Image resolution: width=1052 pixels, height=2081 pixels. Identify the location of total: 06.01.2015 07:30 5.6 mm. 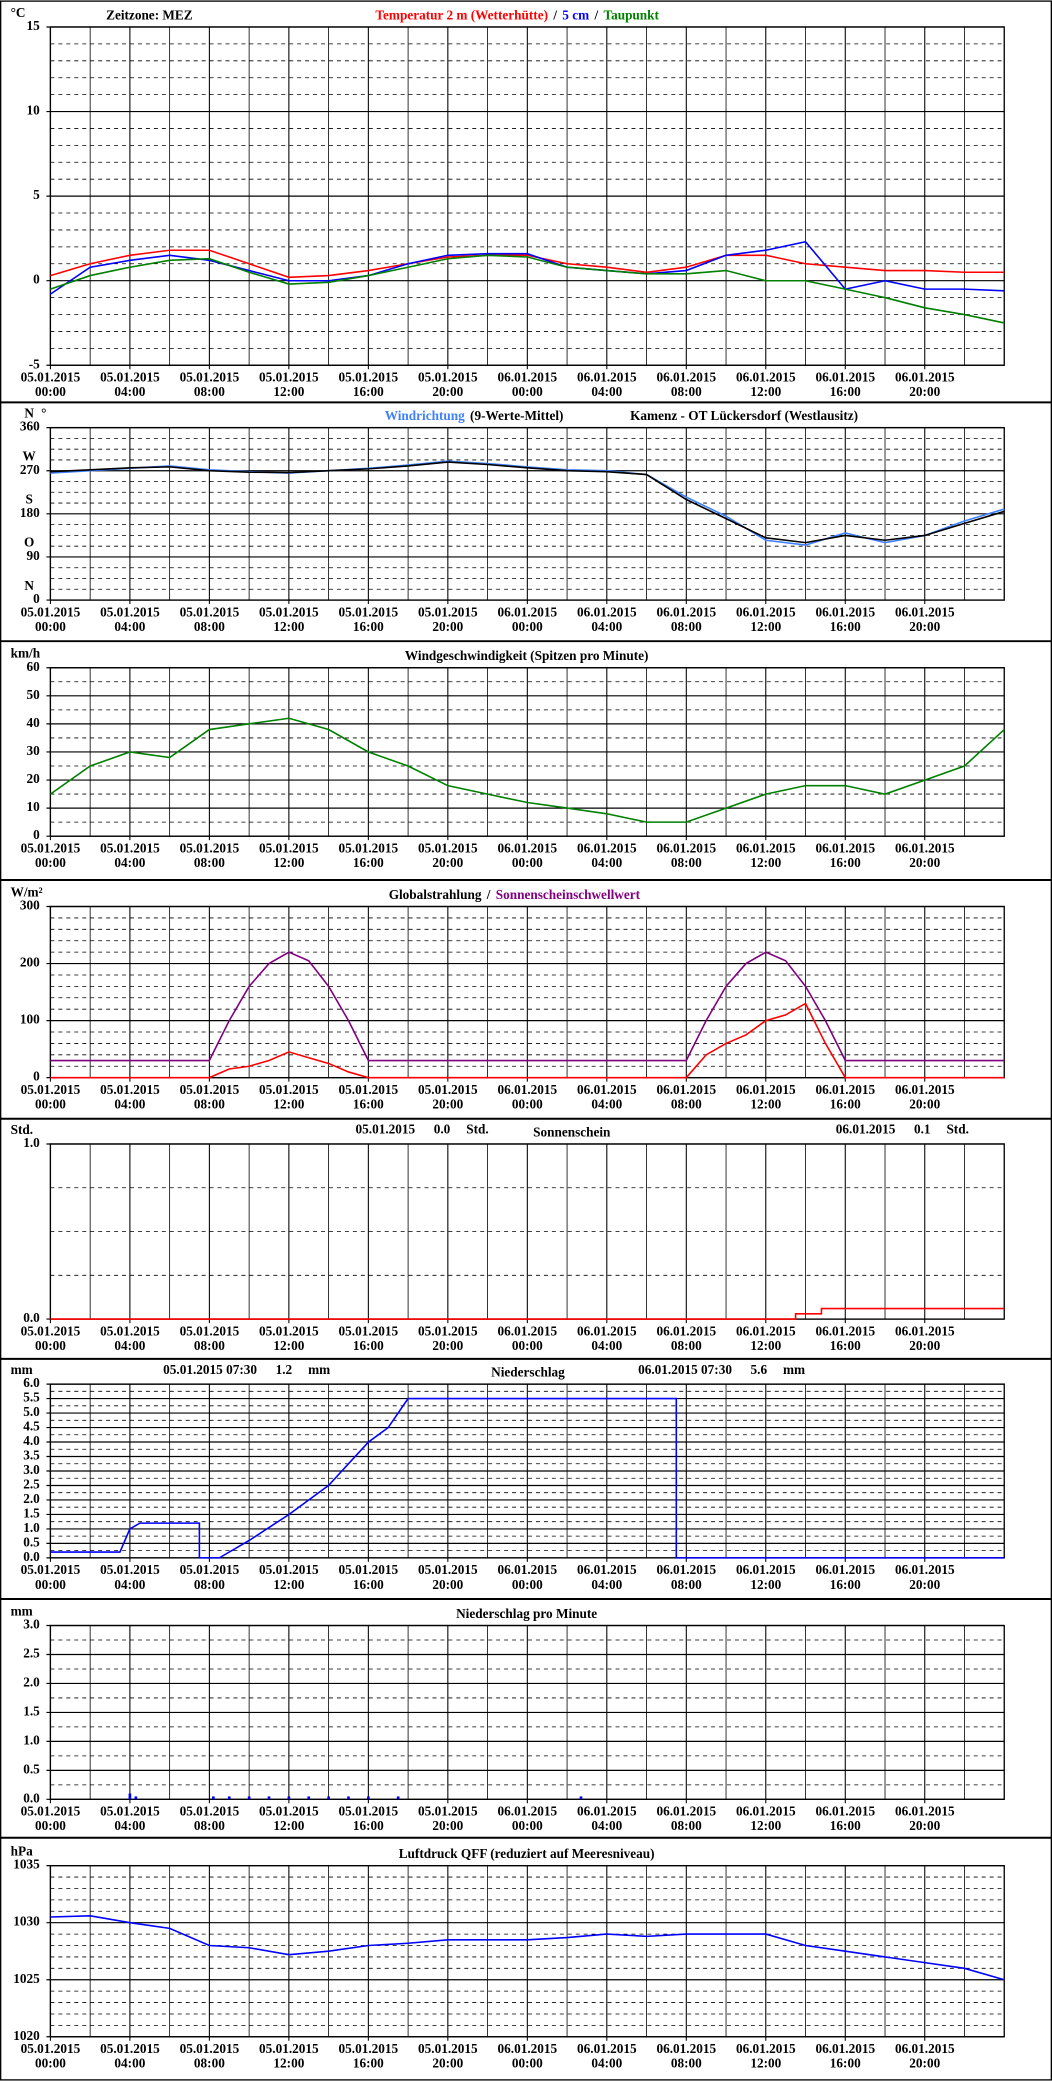
(721, 1369).